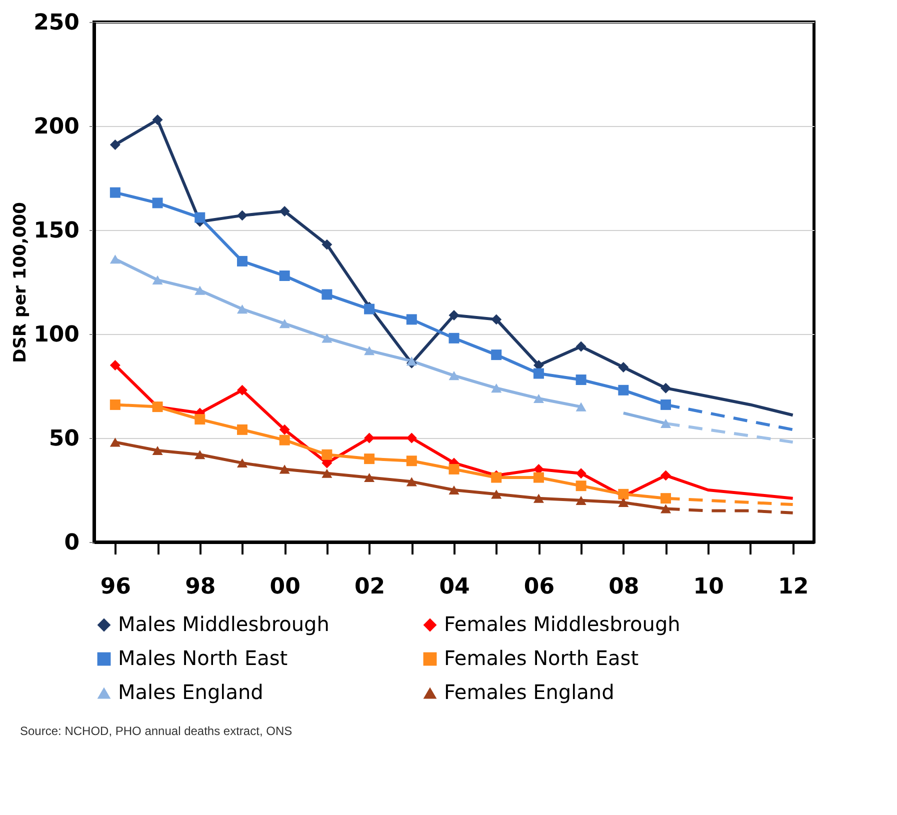 This screenshot has height=815, width=897. What do you see at coordinates (370, 587) in the screenshot?
I see `x-tick-label: 02` at bounding box center [370, 587].